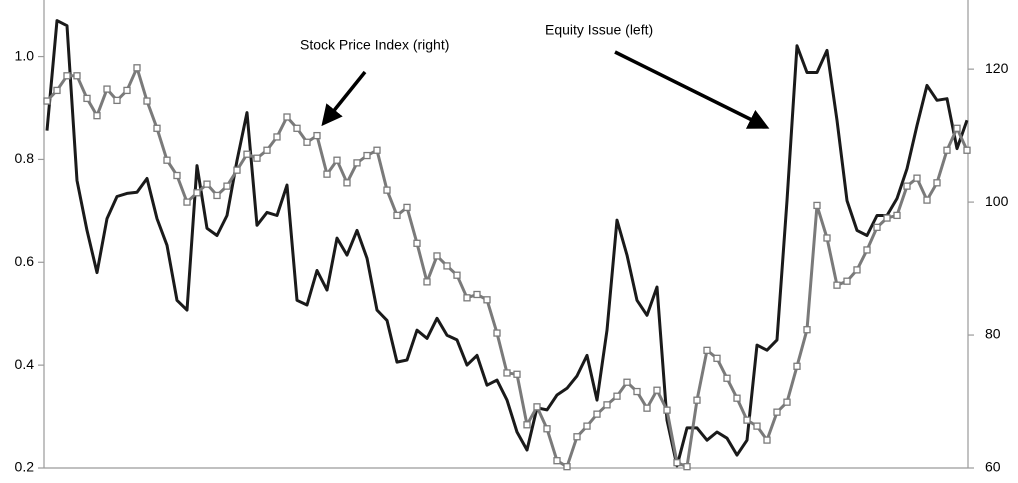  Describe the element at coordinates (25, 467) in the screenshot. I see `y-tick-label: 0.2` at that location.